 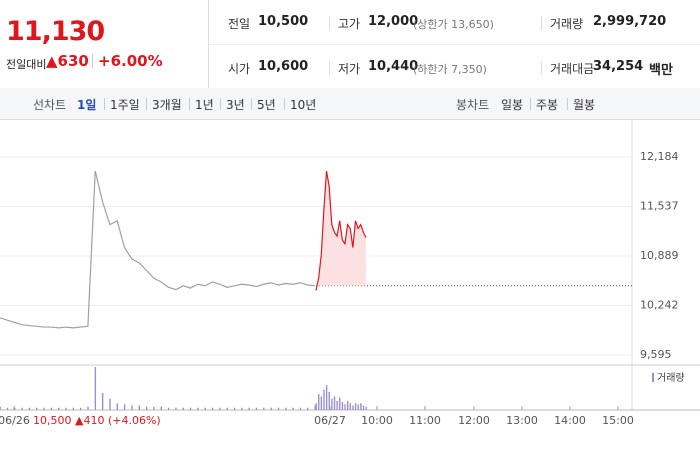 What do you see at coordinates (350, 104) in the screenshot?
I see `tab-bar` at bounding box center [350, 104].